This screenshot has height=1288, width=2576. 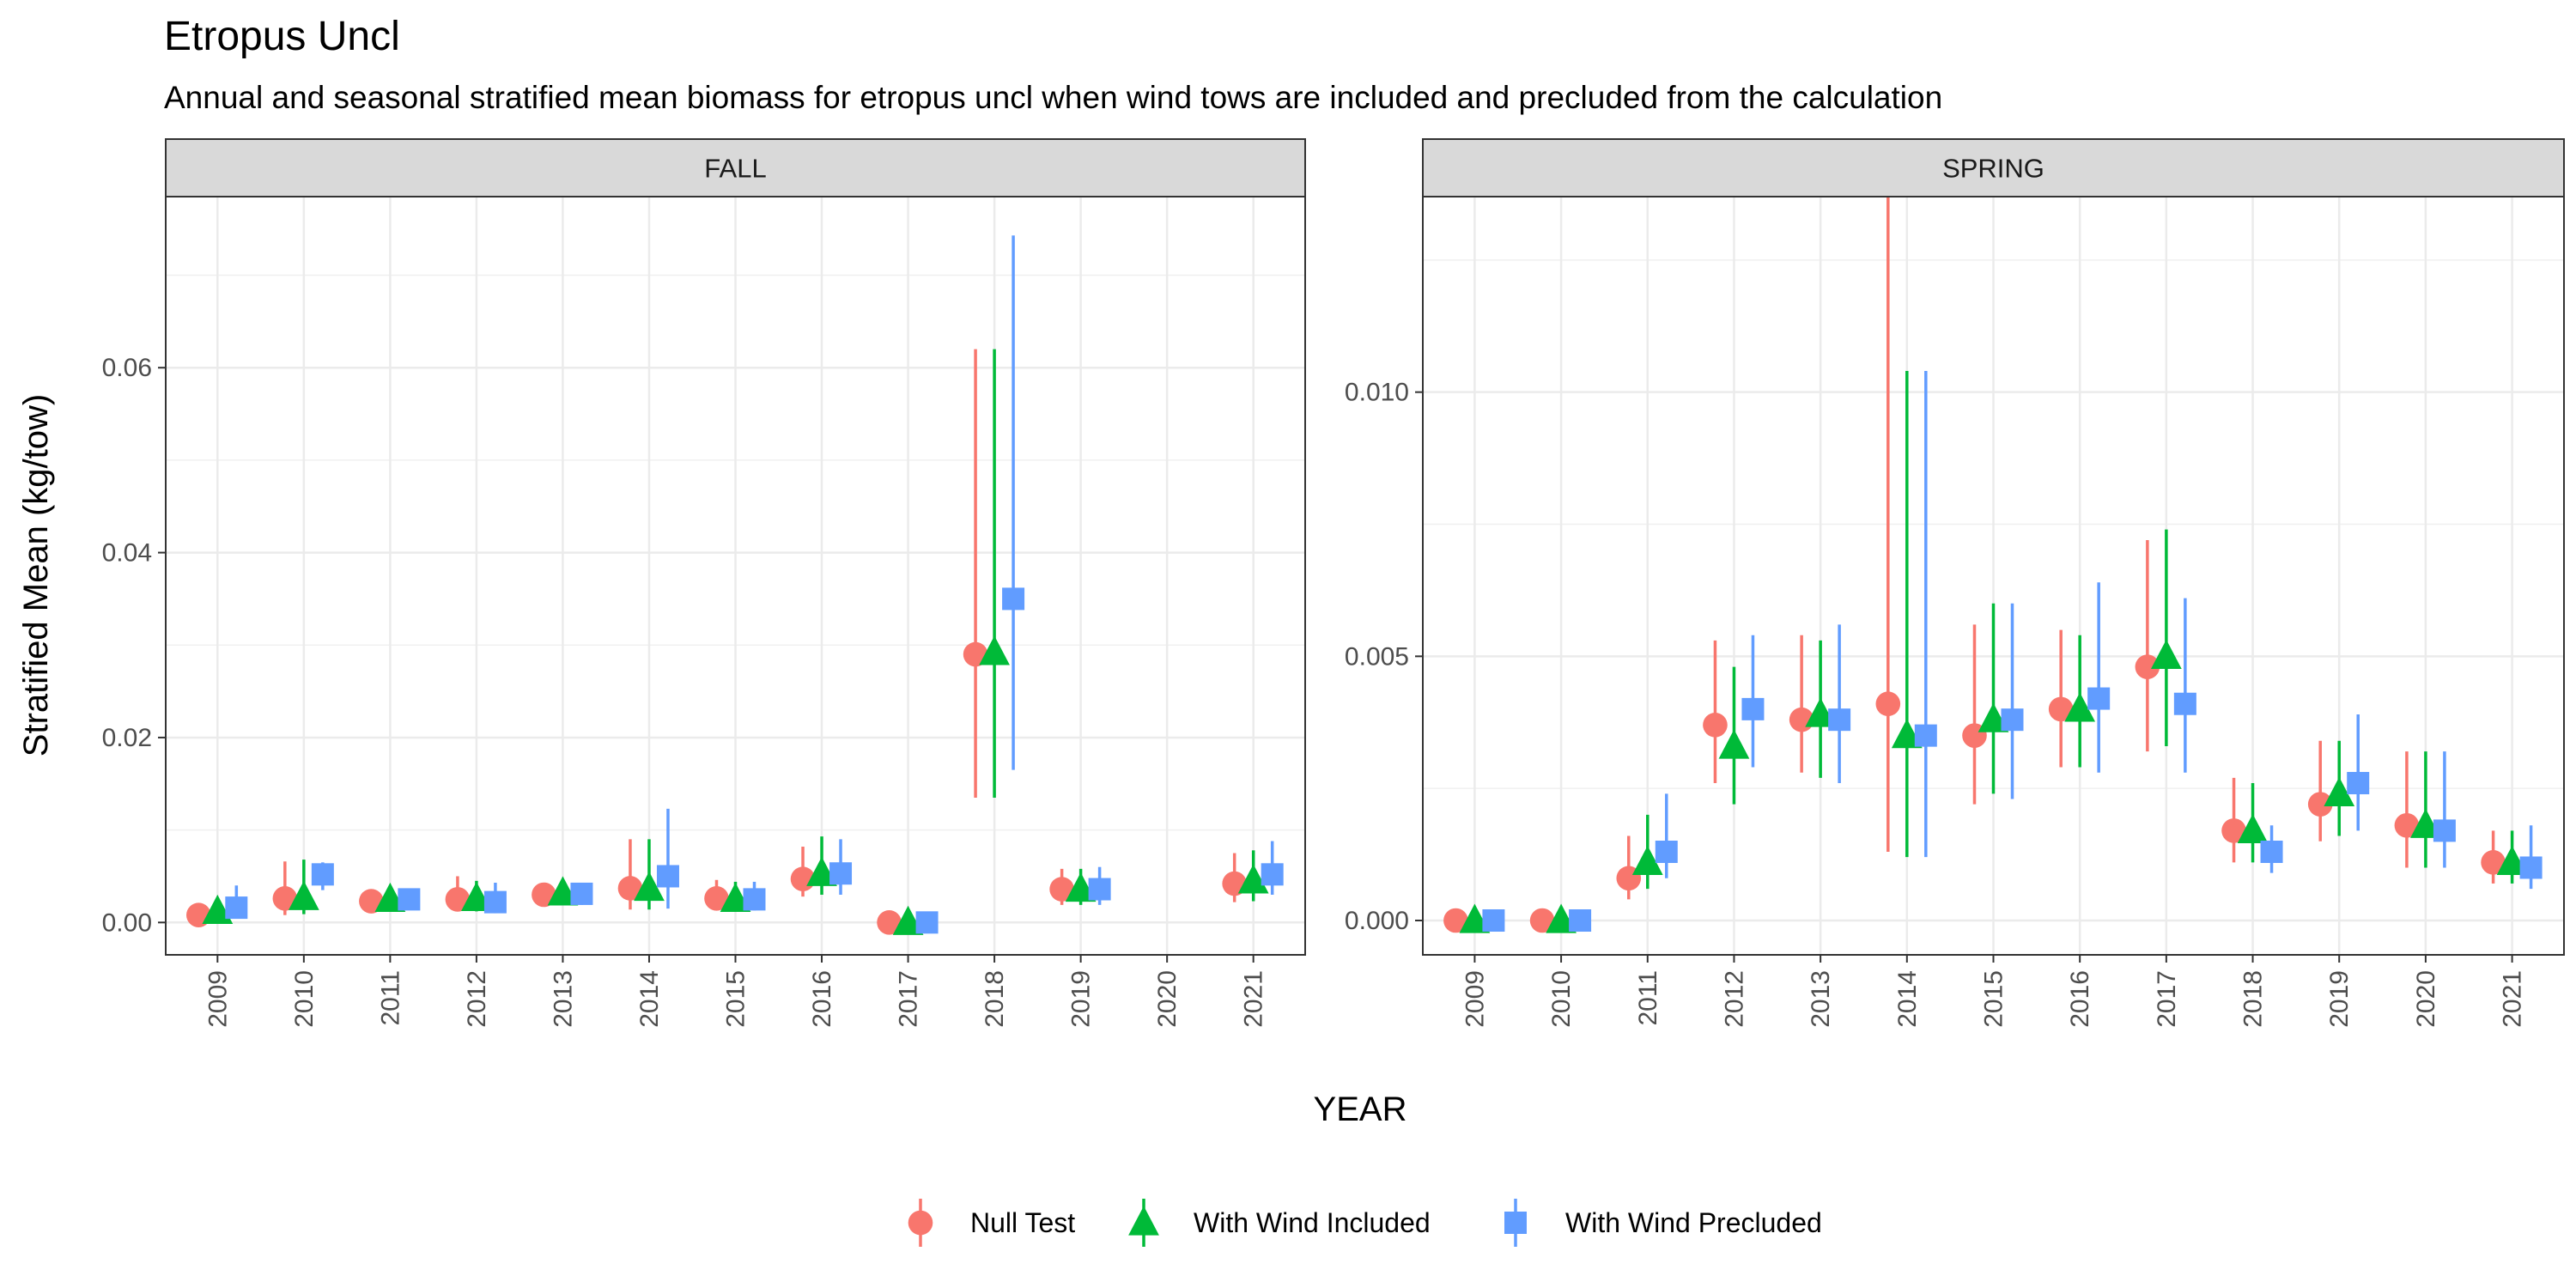 What do you see at coordinates (1377, 656) in the screenshot?
I see `y-tick-label: 0.005` at bounding box center [1377, 656].